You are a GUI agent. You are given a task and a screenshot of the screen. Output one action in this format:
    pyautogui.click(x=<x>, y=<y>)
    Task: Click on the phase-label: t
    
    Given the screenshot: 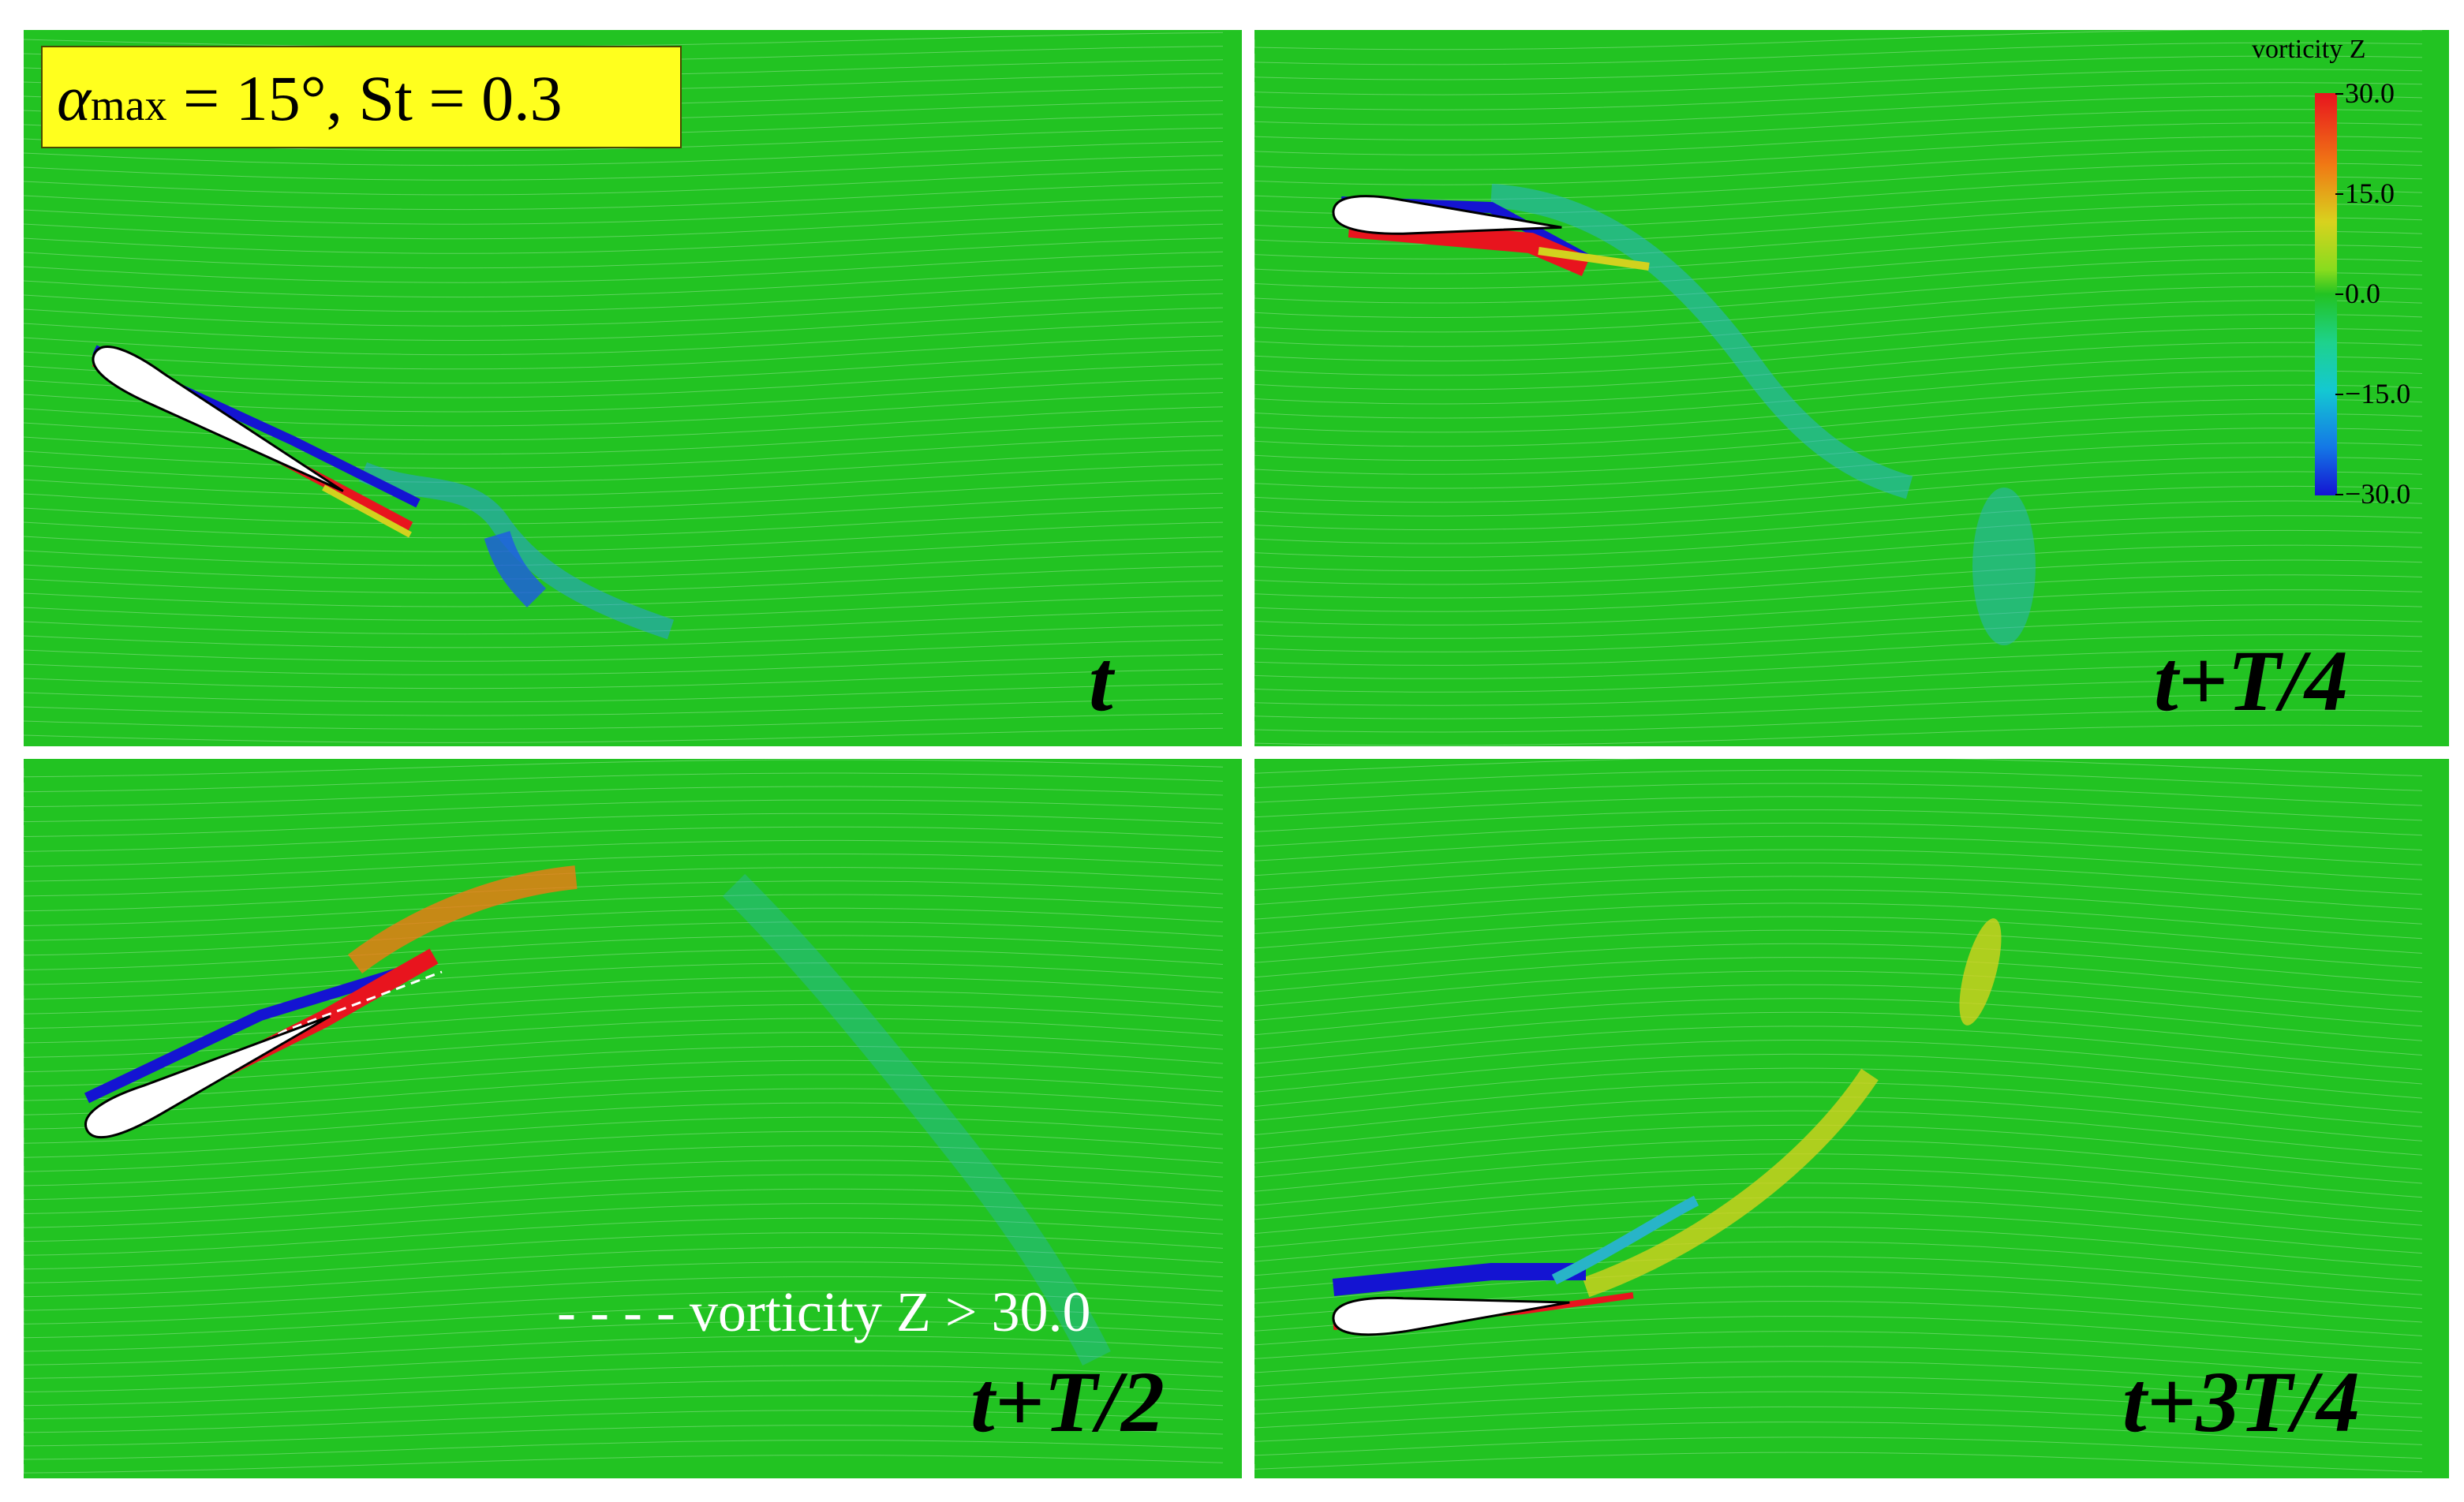 What is the action you would take?
    pyautogui.click(x=1101, y=681)
    